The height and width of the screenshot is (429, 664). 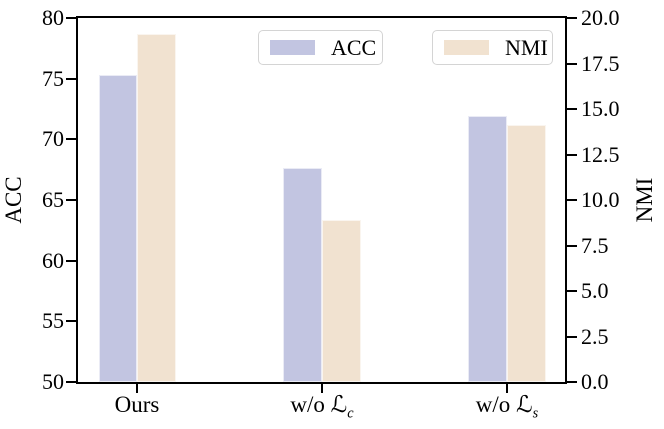 What do you see at coordinates (595, 245) in the screenshot?
I see `right-tick-label: 7.5` at bounding box center [595, 245].